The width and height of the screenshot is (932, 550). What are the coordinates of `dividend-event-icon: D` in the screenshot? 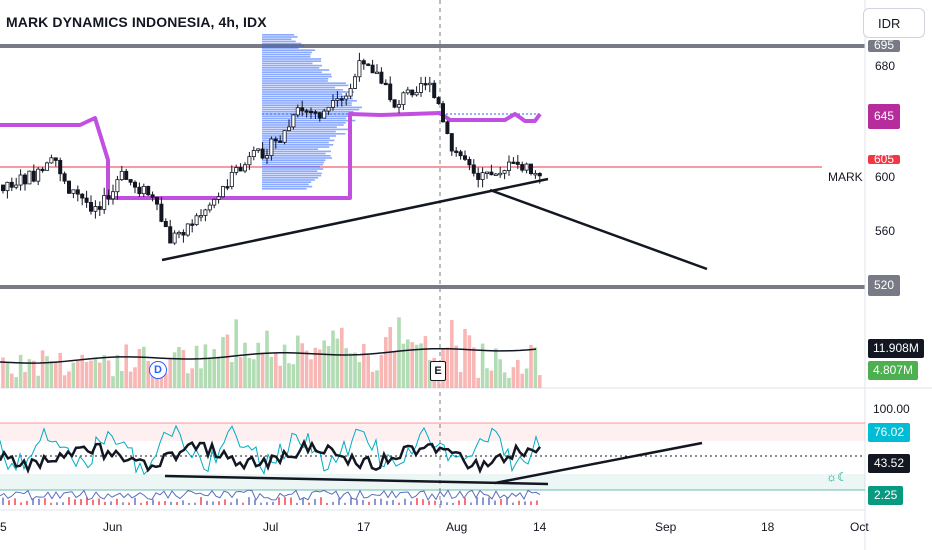 It's located at (158, 370).